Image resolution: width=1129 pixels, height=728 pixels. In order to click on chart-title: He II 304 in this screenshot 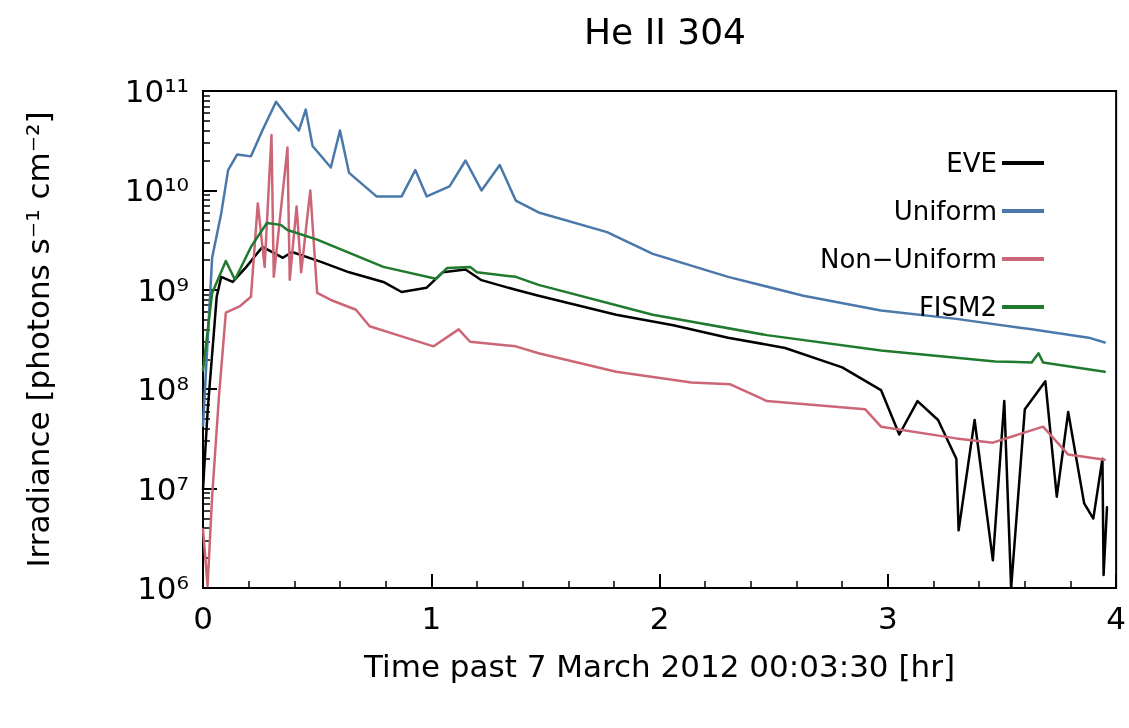, I will do `click(665, 31)`.